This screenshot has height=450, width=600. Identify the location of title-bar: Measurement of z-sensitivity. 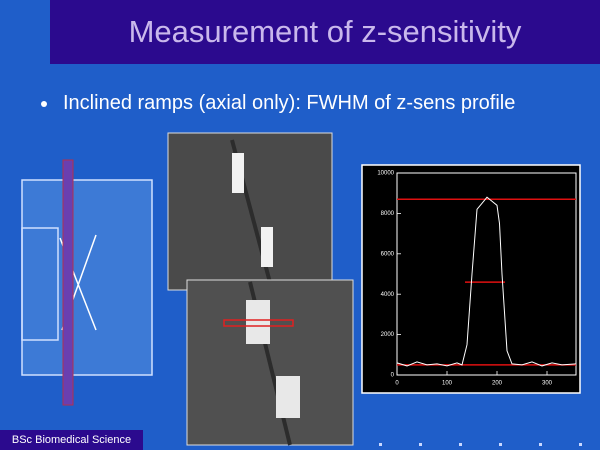
(325, 32).